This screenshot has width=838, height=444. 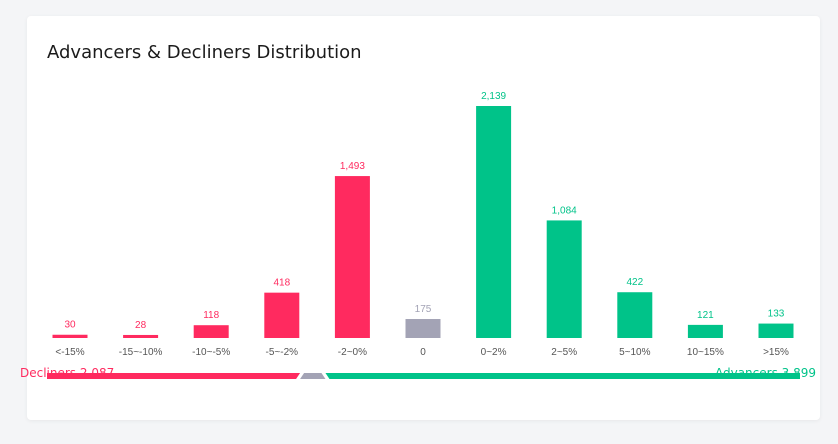 I want to click on value-label: 28, so click(x=141, y=325).